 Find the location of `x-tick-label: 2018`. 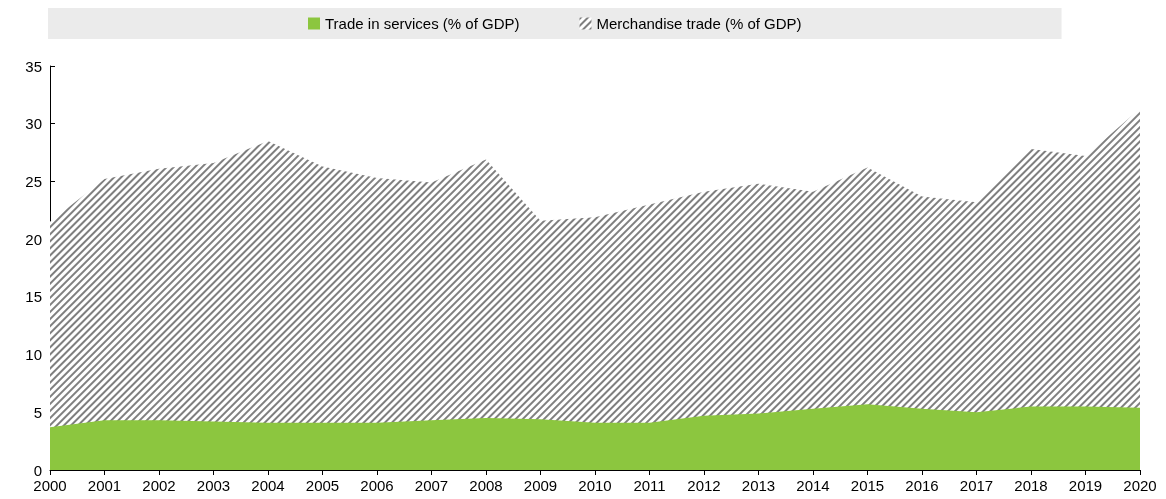

x-tick-label: 2018 is located at coordinates (1031, 485).